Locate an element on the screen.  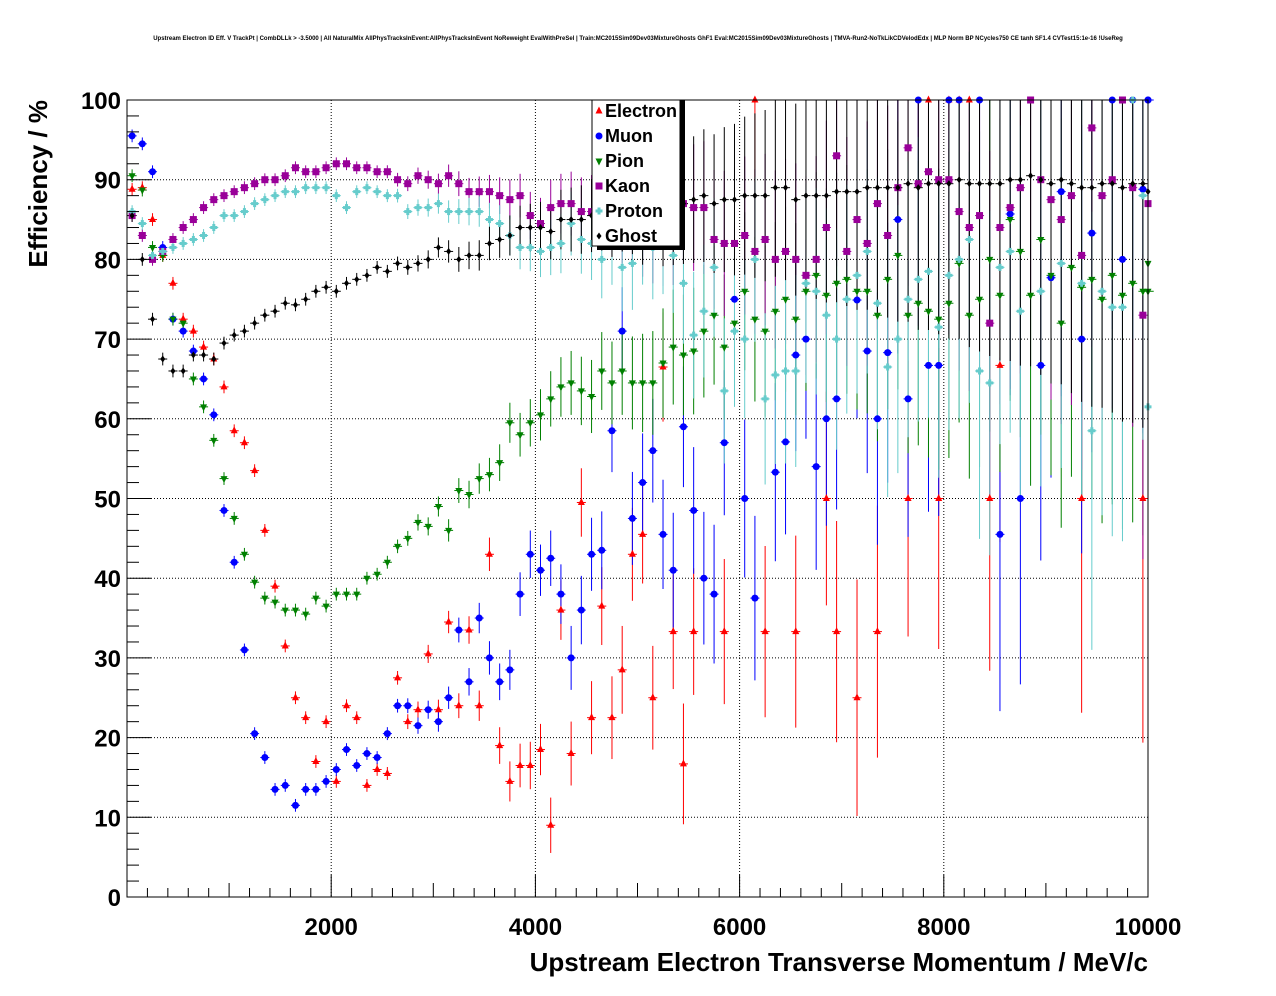
legend: Electron Muon Pion Kaon Proton Ghost is located at coordinates (638, 174).